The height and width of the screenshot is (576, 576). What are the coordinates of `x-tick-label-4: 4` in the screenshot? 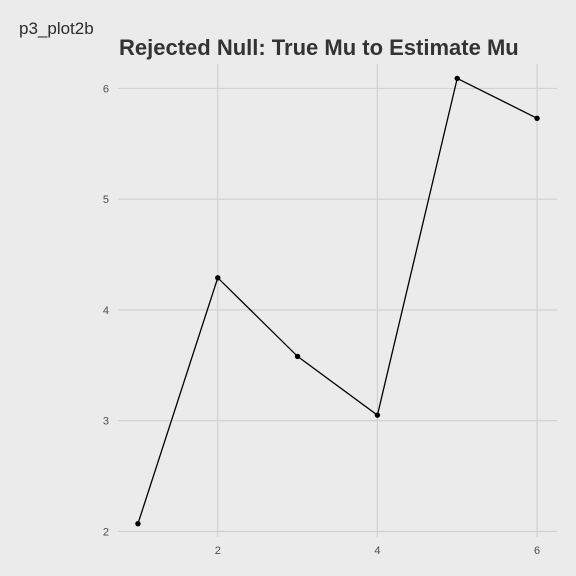 It's located at (377, 551).